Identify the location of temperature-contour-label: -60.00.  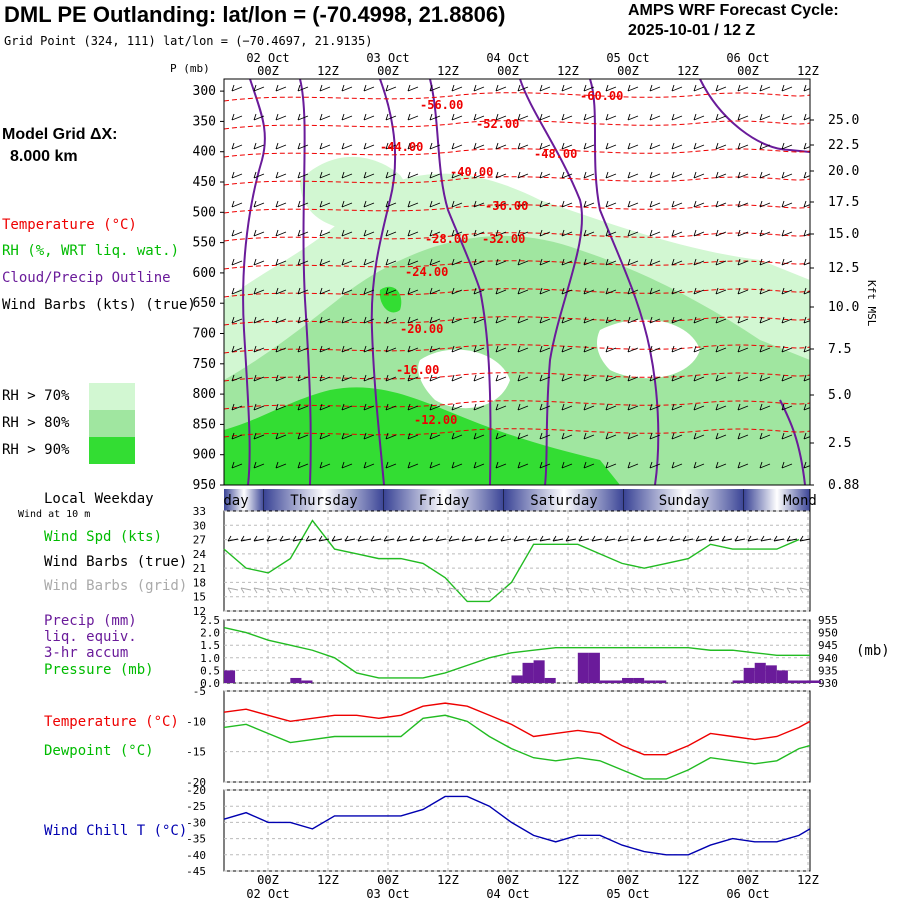
(601, 96).